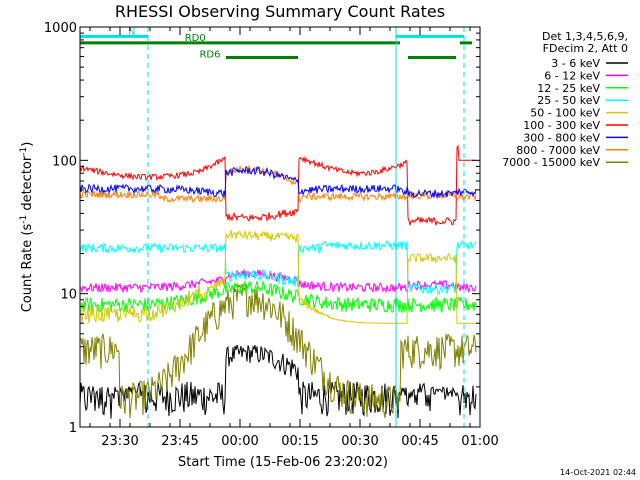 Image resolution: width=640 pixels, height=480 pixels. What do you see at coordinates (131, 31) in the screenshot?
I see `flag-label-n: N` at bounding box center [131, 31].